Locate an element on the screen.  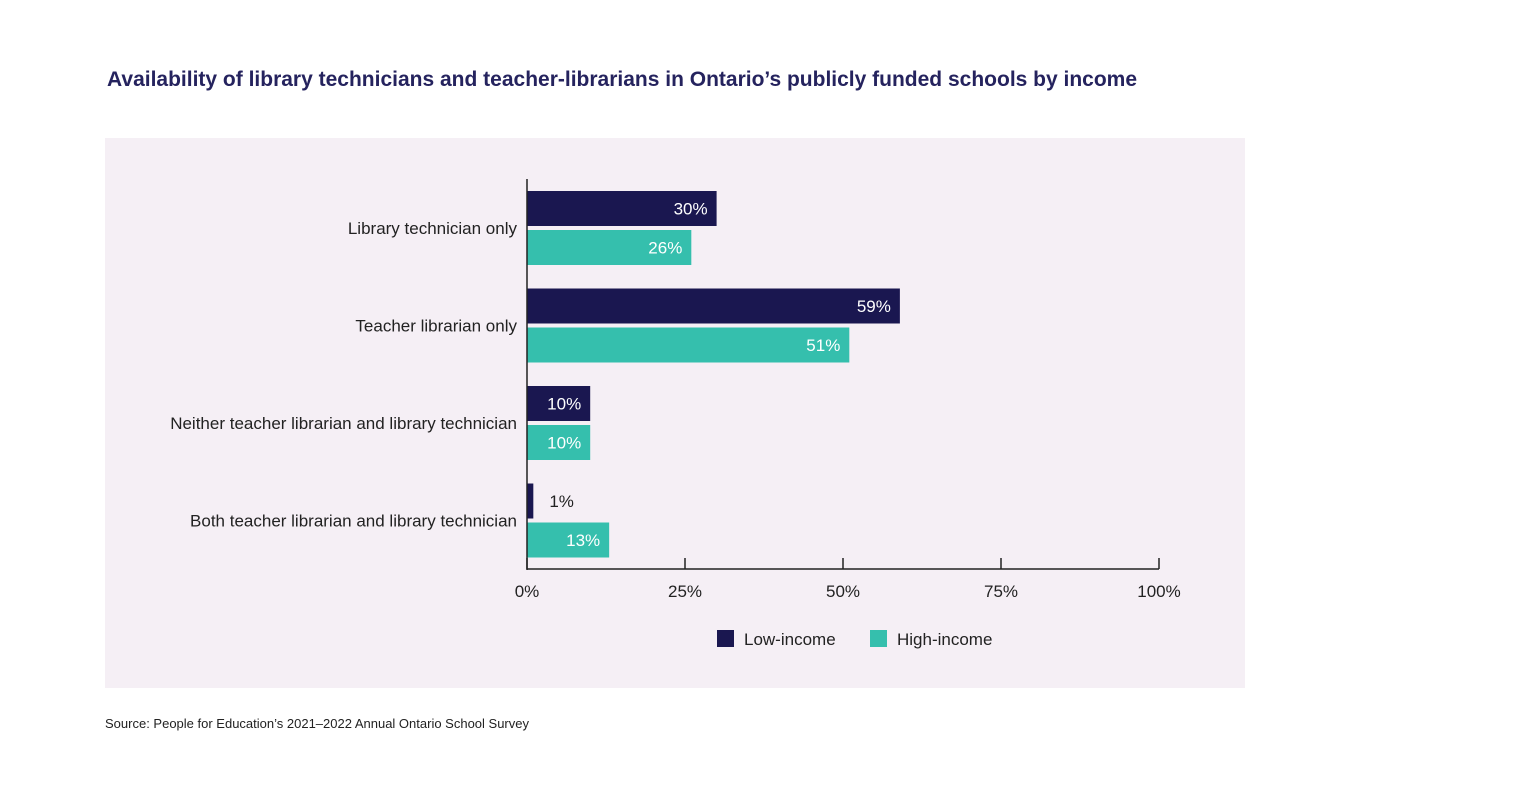
category-label: Library technician only is located at coordinates (433, 228).